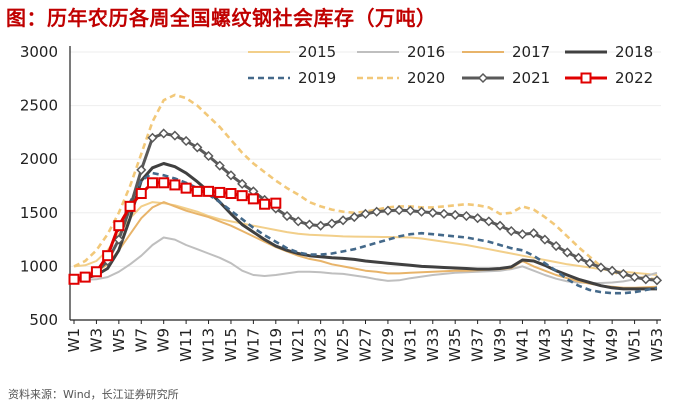 Image resolution: width=679 pixels, height=406 pixels. I want to click on x-tick-label: W3, so click(96, 340).